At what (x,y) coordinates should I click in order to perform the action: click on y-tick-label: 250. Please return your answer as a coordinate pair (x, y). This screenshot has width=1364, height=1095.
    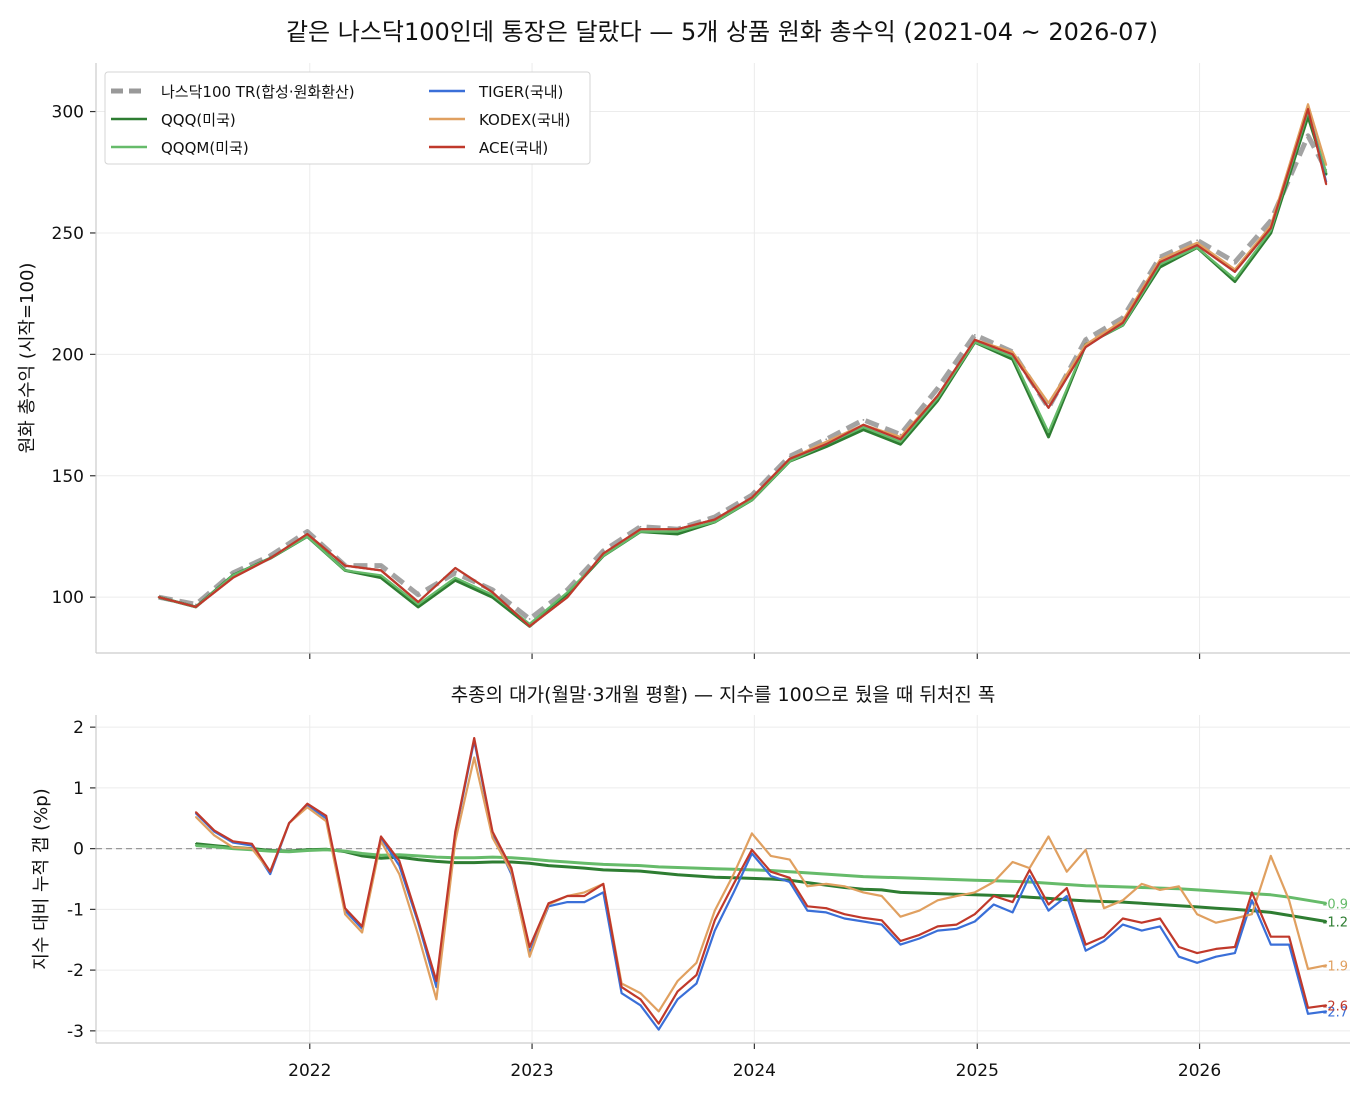
    Looking at the image, I should click on (68, 234).